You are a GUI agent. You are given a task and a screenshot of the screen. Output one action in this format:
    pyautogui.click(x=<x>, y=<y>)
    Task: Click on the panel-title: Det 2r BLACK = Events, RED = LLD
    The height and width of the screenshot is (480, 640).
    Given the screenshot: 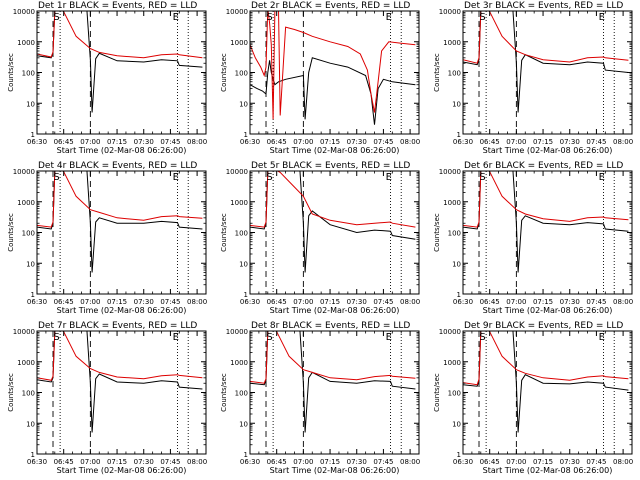 What is the action you would take?
    pyautogui.click(x=330, y=6)
    